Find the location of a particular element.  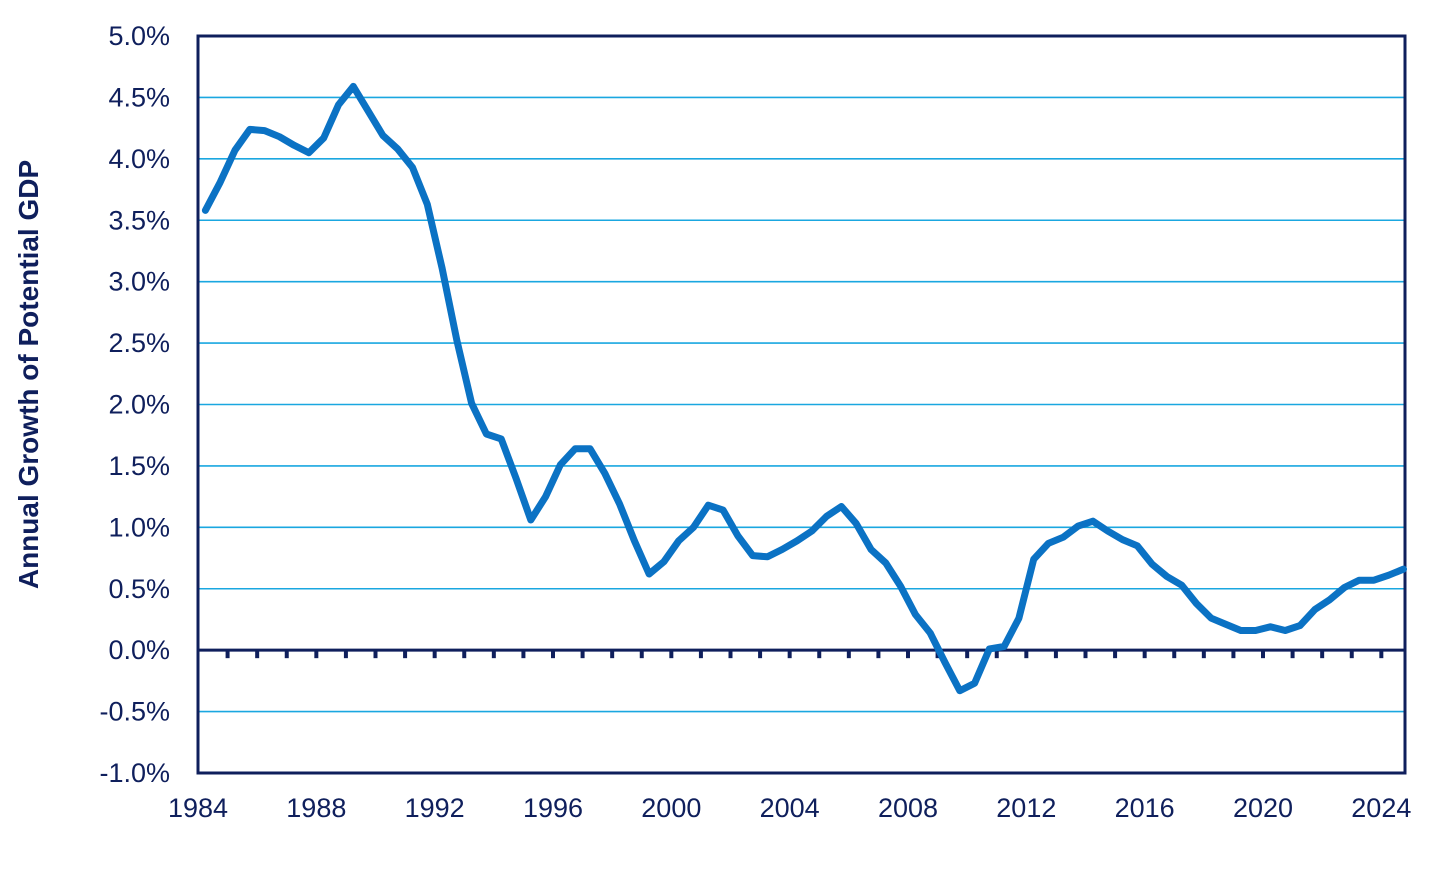

x-tick-label: 2004 is located at coordinates (790, 808).